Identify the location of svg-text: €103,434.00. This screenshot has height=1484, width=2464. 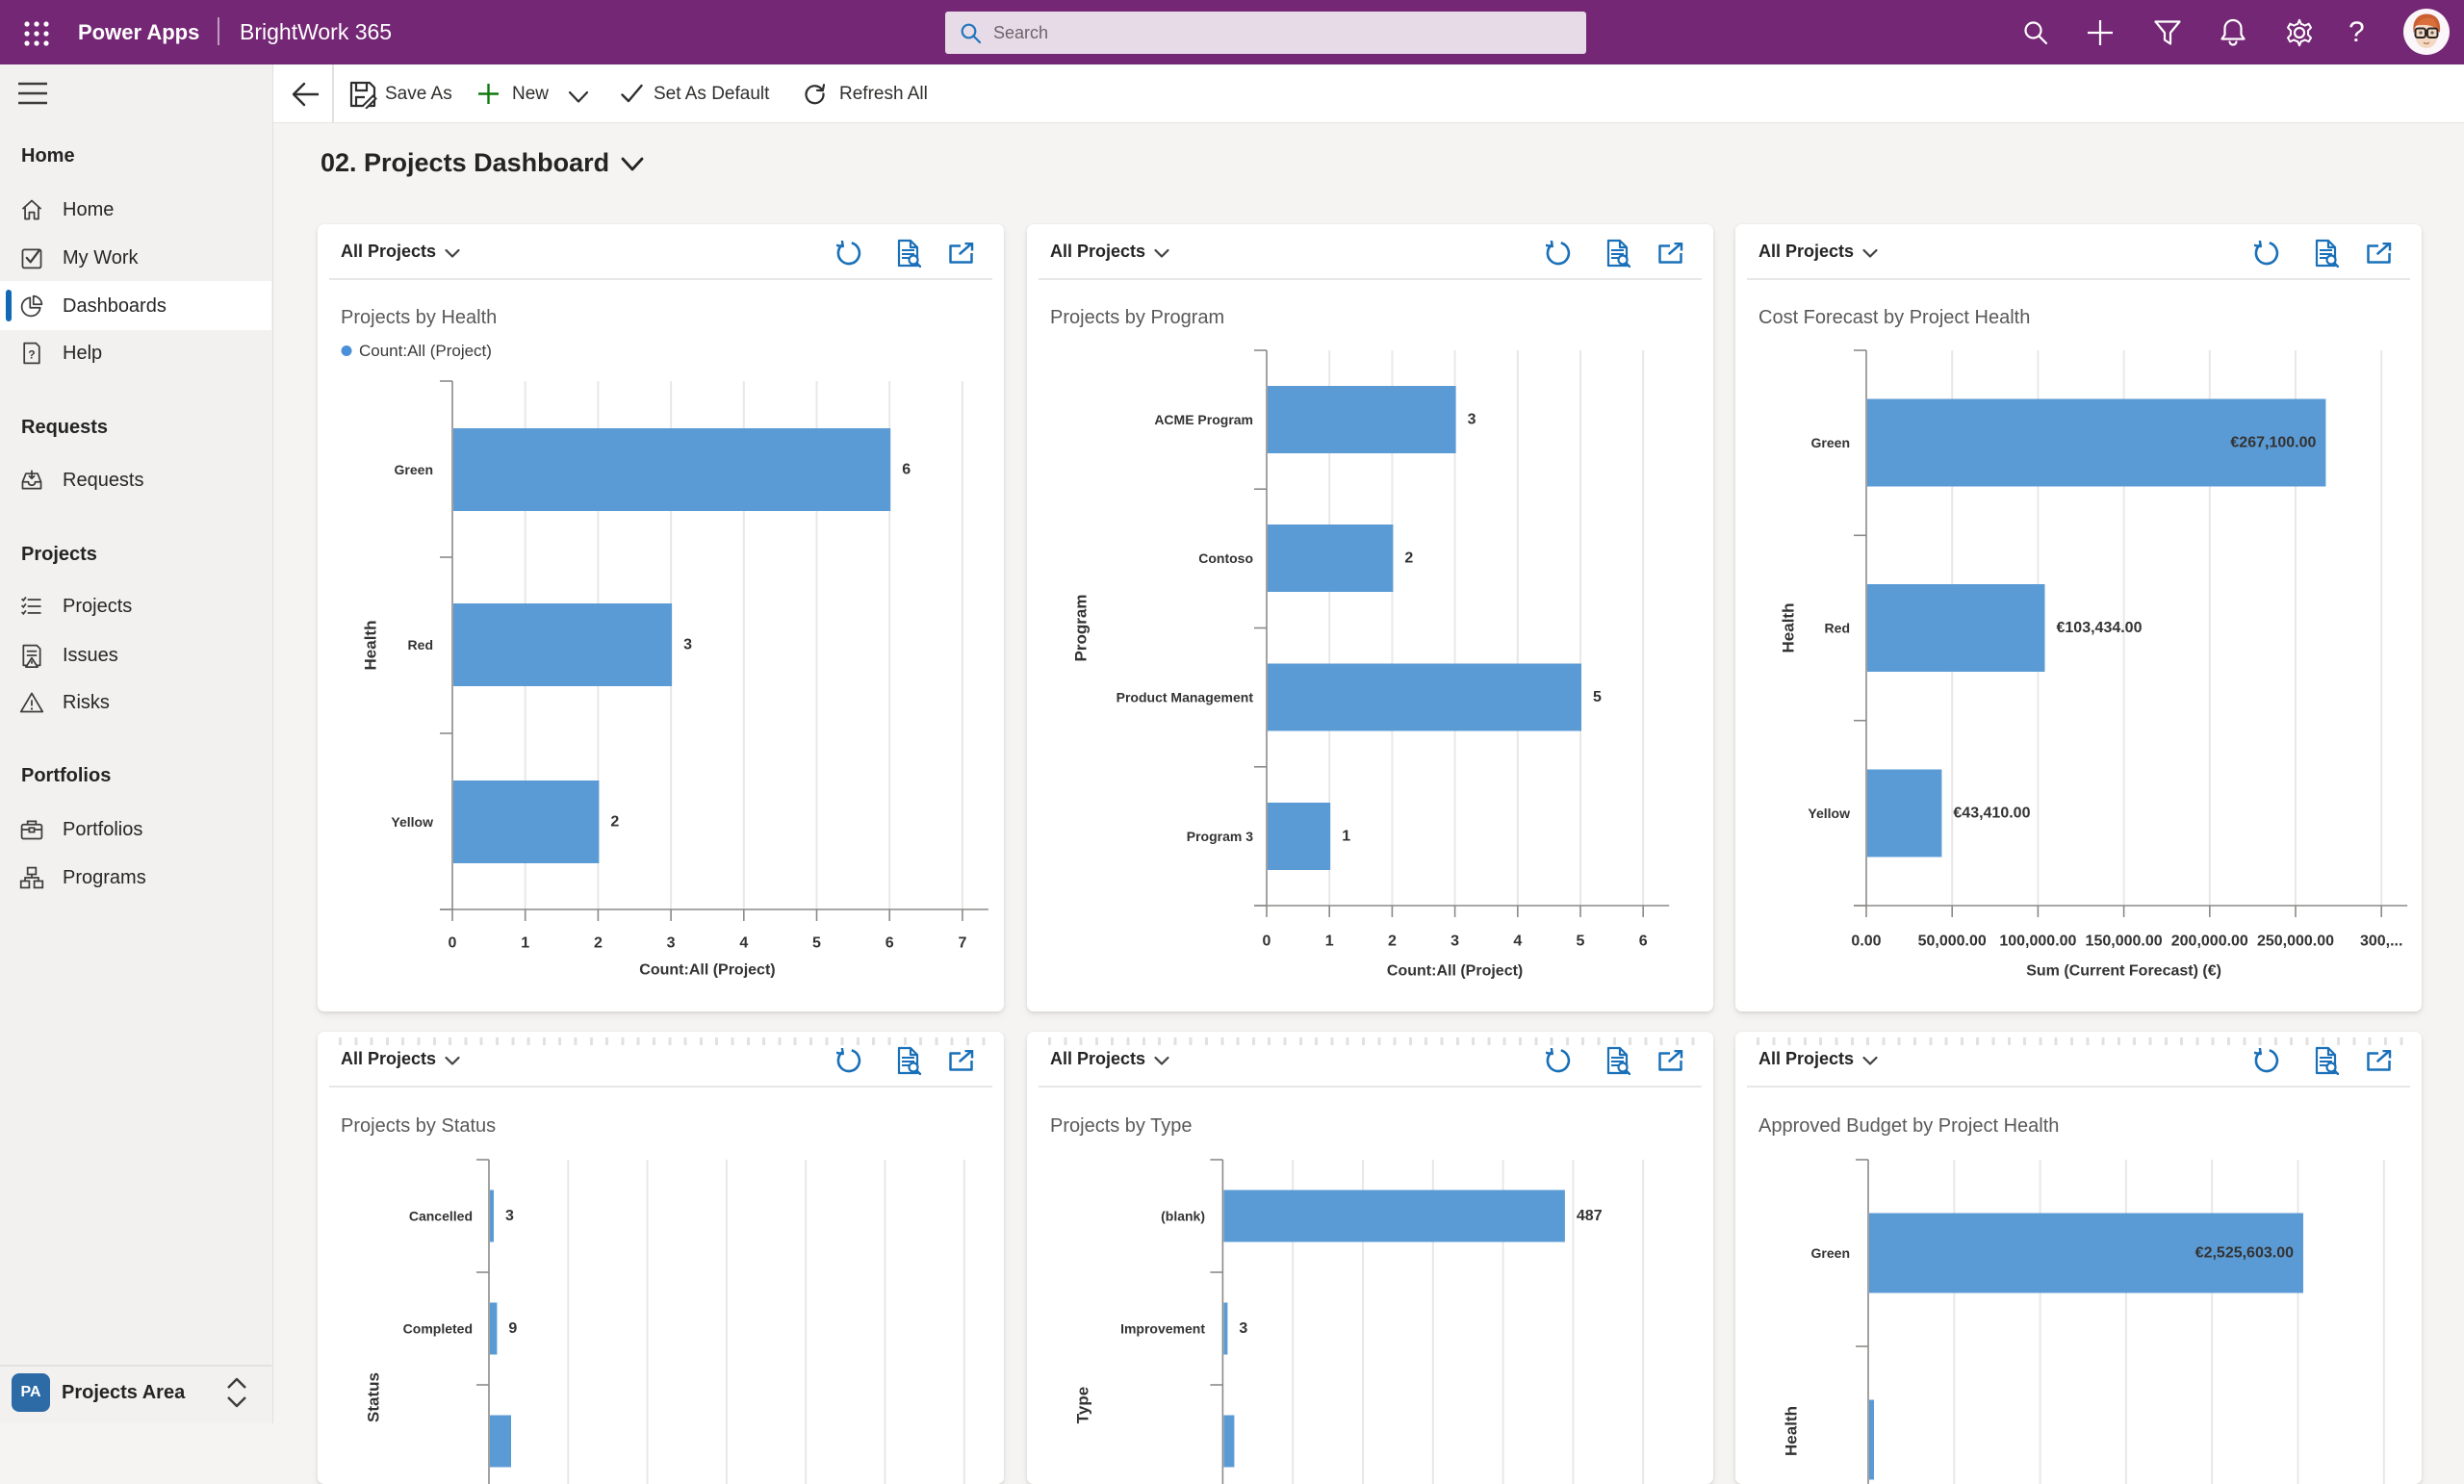
(2100, 628).